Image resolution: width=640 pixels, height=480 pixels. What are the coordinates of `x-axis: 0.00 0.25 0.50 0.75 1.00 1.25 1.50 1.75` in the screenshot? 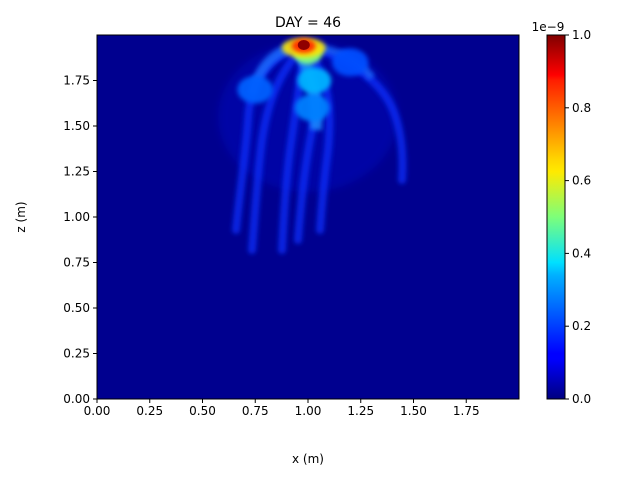 It's located at (282, 408).